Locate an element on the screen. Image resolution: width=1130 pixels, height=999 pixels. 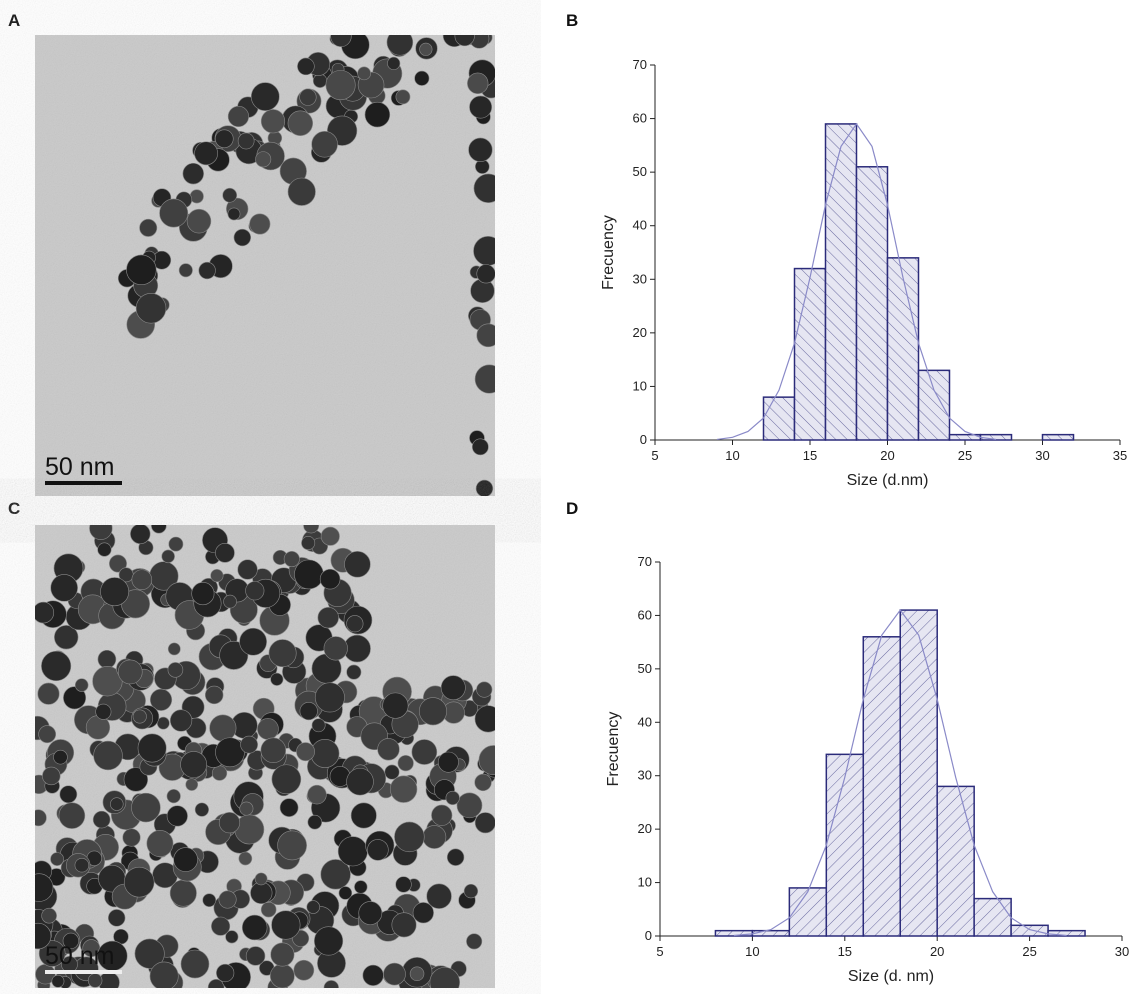
x-tick-label: 30 is located at coordinates (1122, 951).